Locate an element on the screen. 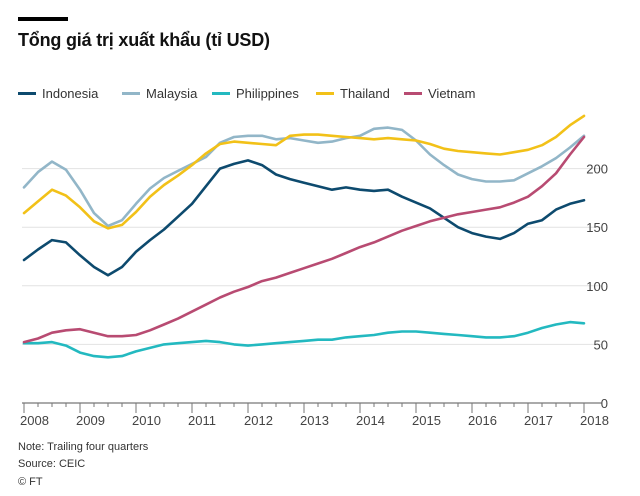 This screenshot has height=496, width=640. legend-label: Philippines is located at coordinates (267, 93).